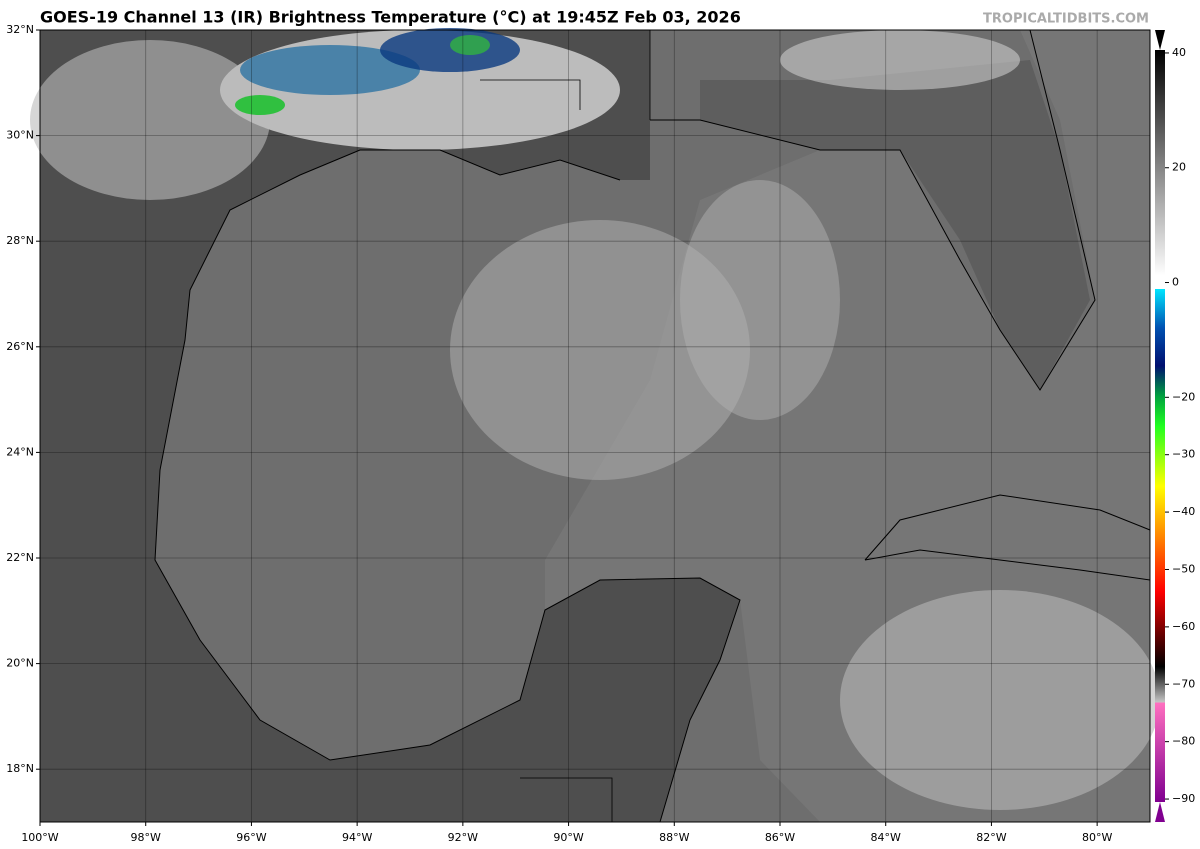 Image resolution: width=1200 pixels, height=849 pixels. Describe the element at coordinates (568, 837) in the screenshot. I see `lon-label: 90°W` at that location.